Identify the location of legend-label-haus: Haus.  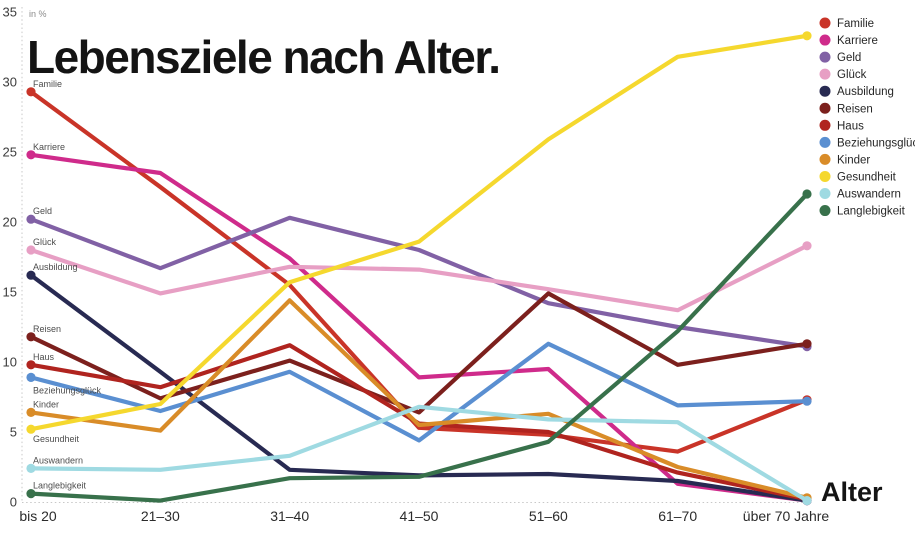
(850, 126).